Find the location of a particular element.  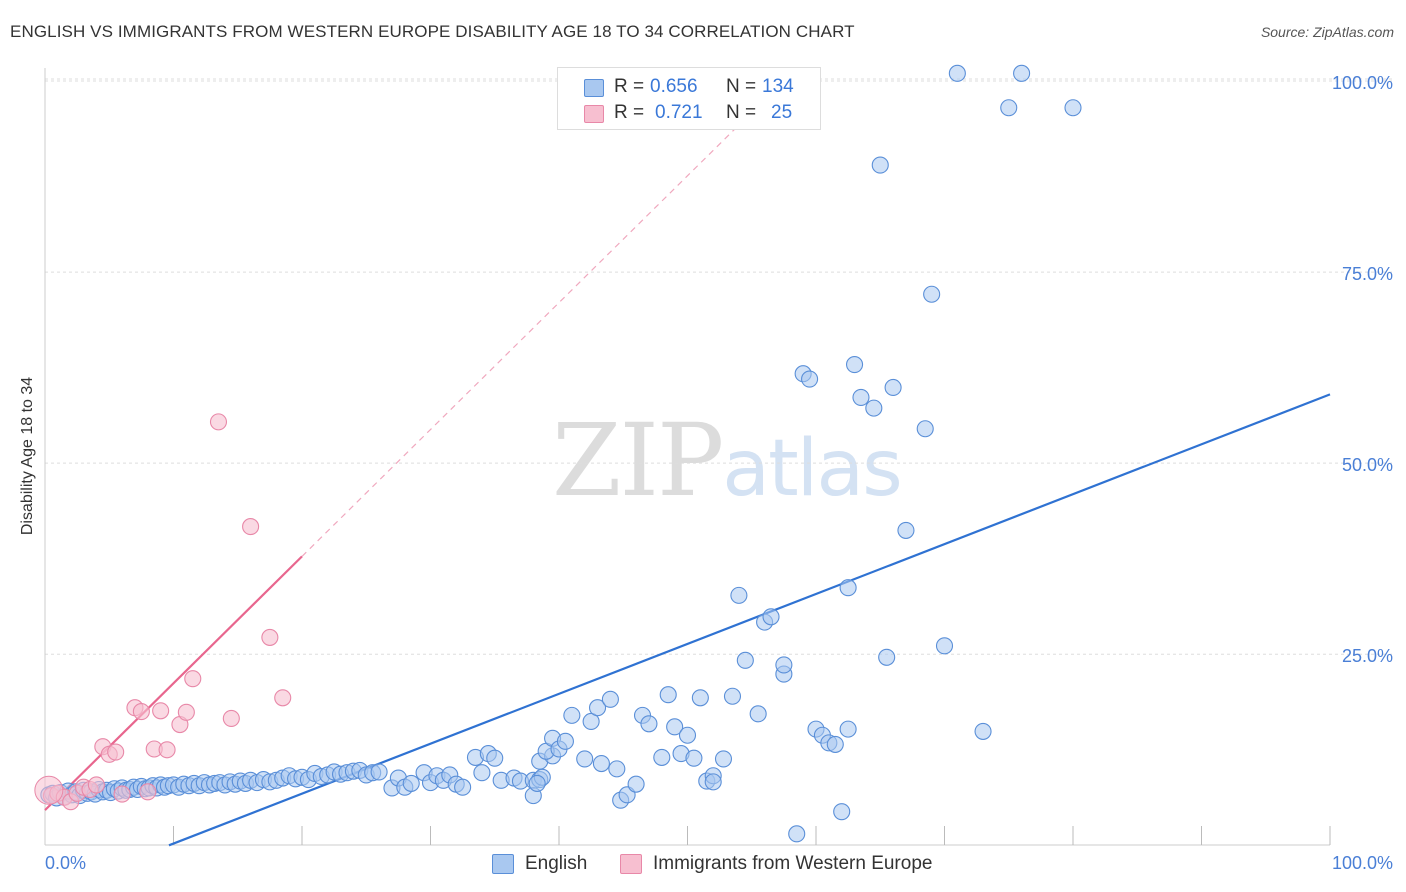

y-tick-label: 50.0% is located at coordinates (1367, 465).